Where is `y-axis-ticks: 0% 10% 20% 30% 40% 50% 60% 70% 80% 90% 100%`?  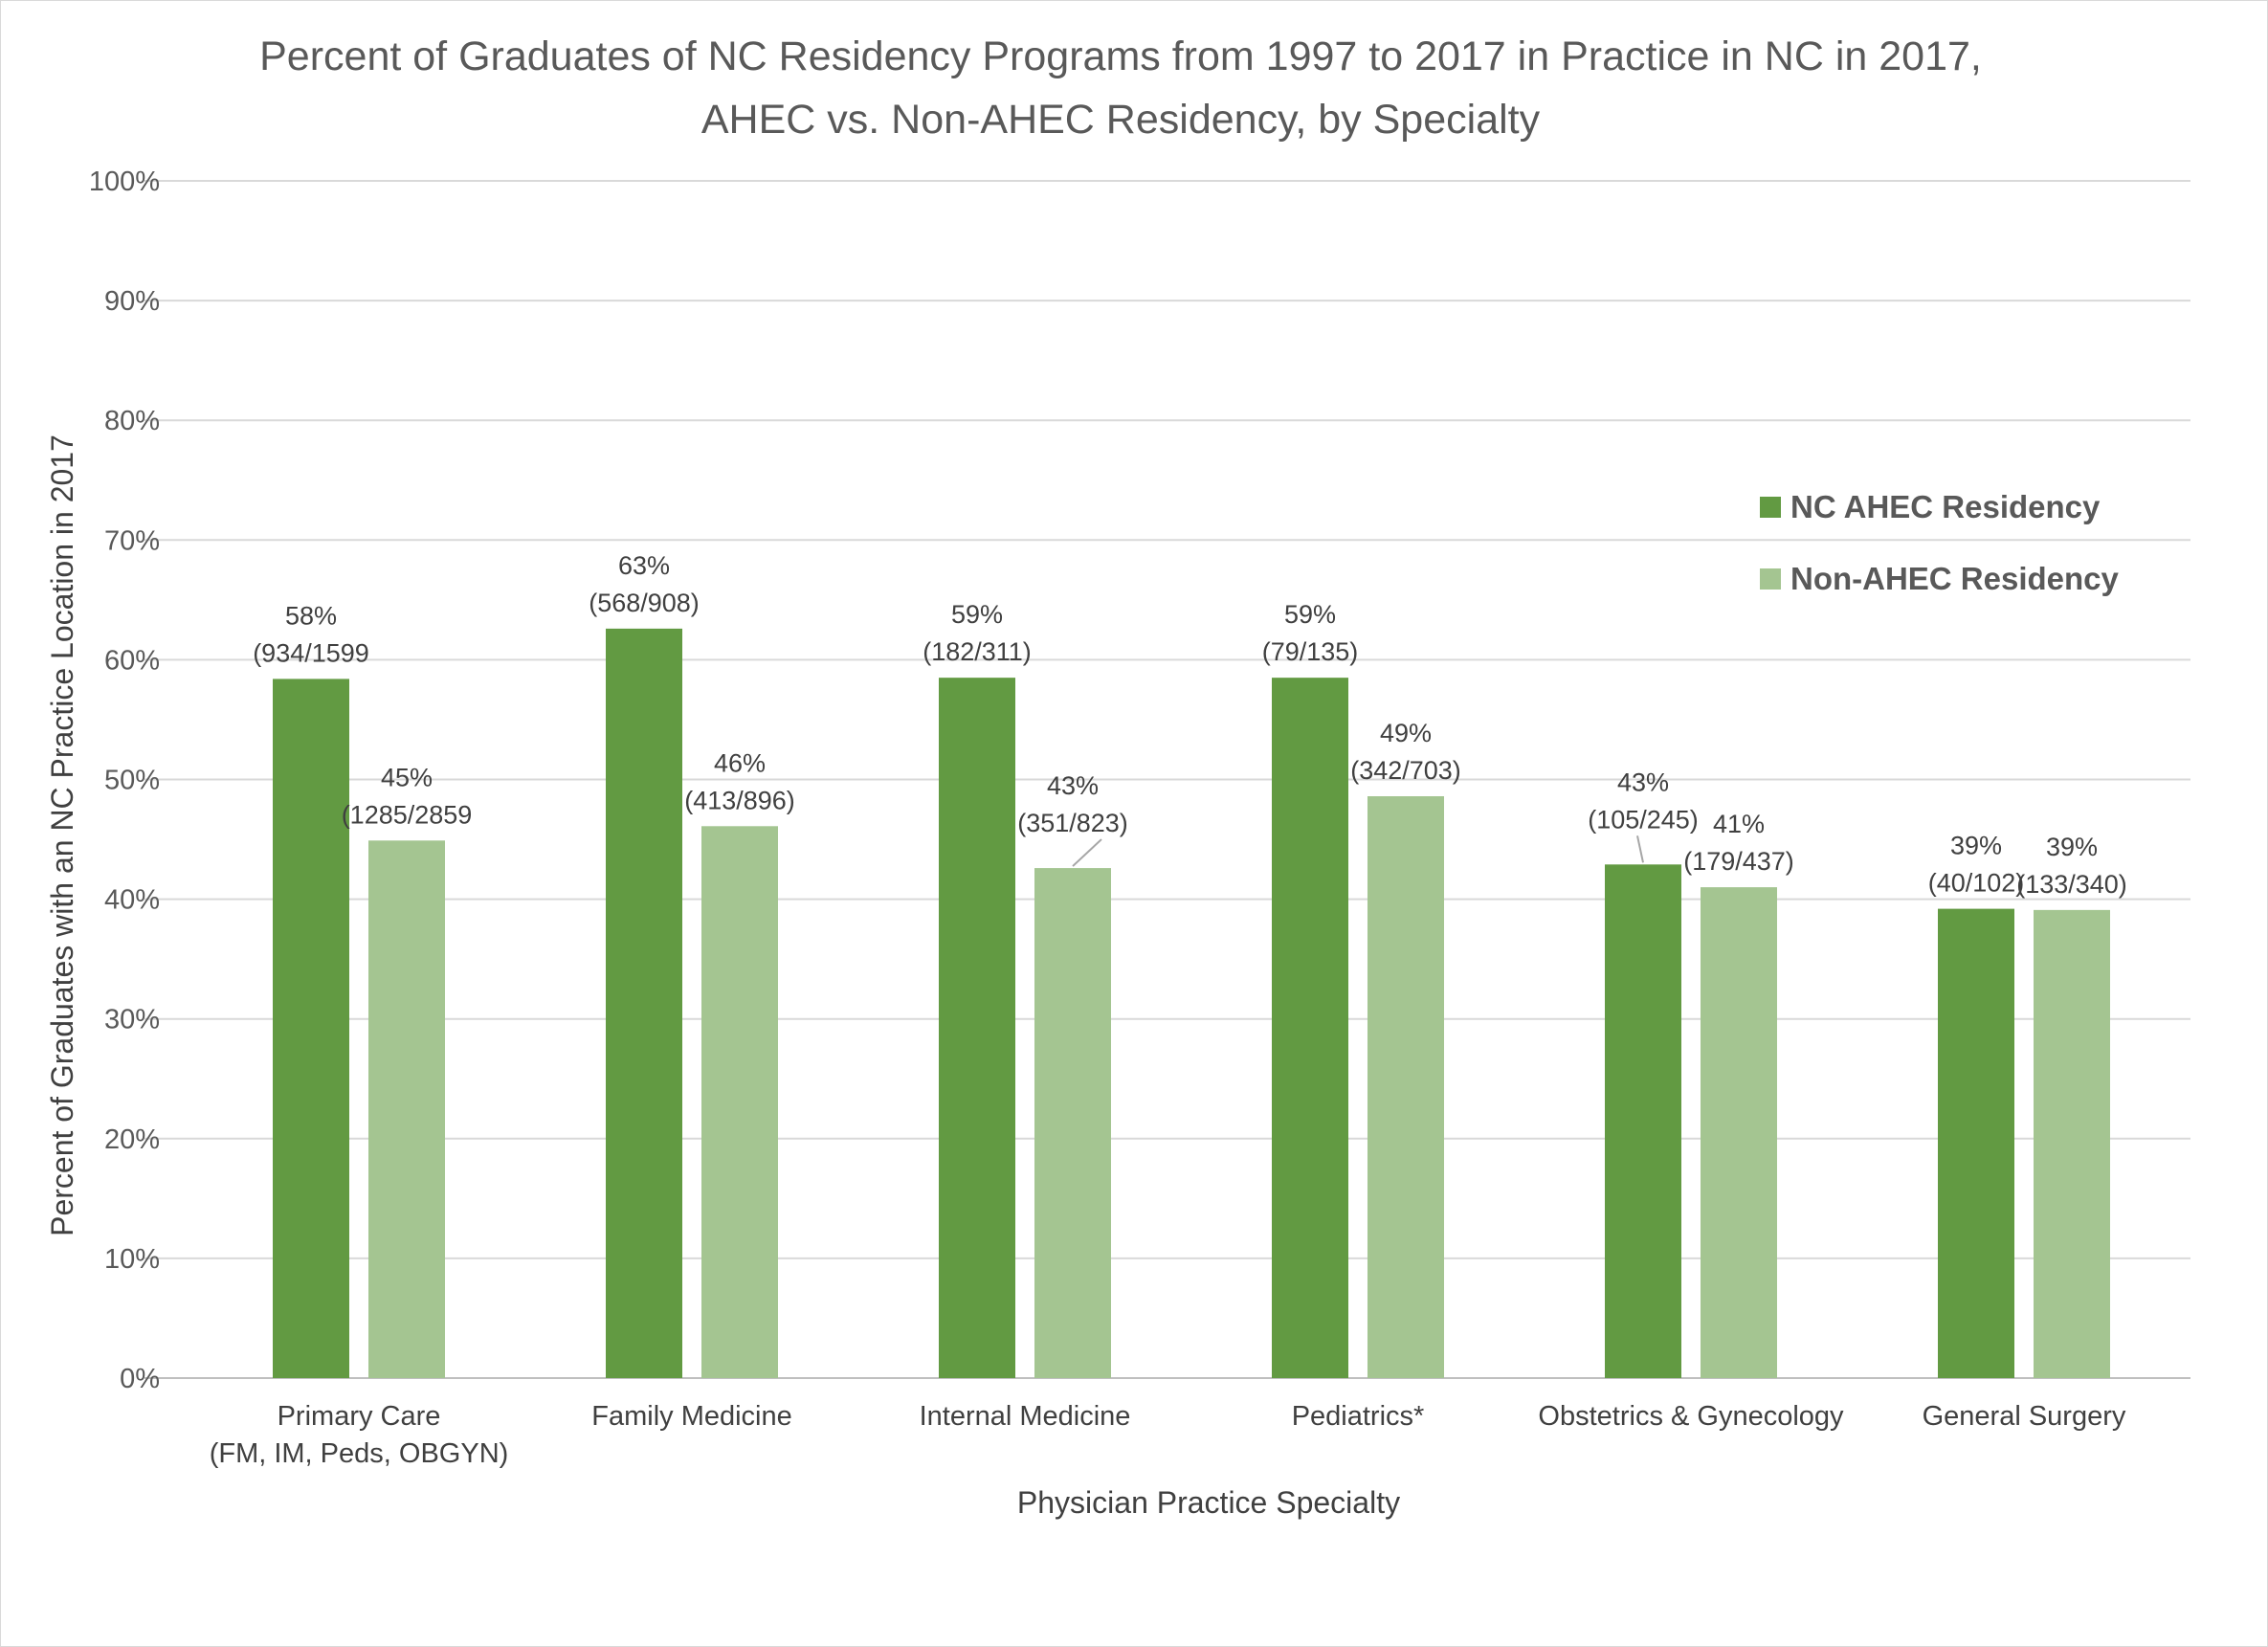 y-axis-ticks: 0% 10% 20% 30% 40% 50% 60% 70% 80% 90% 100% is located at coordinates (124, 780).